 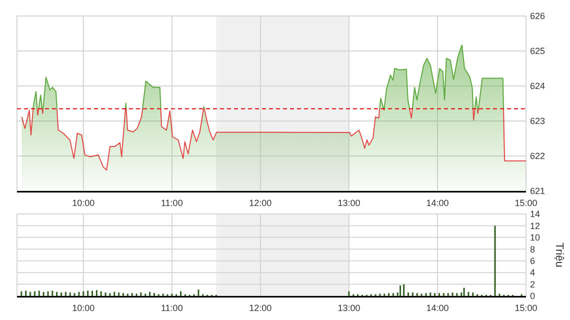 I want to click on y-tick-label: 624, so click(x=538, y=86).